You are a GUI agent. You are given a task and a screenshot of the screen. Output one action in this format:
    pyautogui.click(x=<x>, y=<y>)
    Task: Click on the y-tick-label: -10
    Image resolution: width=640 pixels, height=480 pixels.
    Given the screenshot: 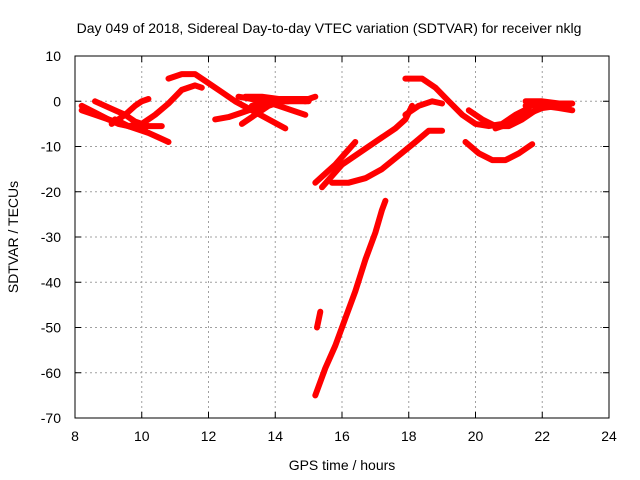 What is the action you would take?
    pyautogui.click(x=51, y=147)
    